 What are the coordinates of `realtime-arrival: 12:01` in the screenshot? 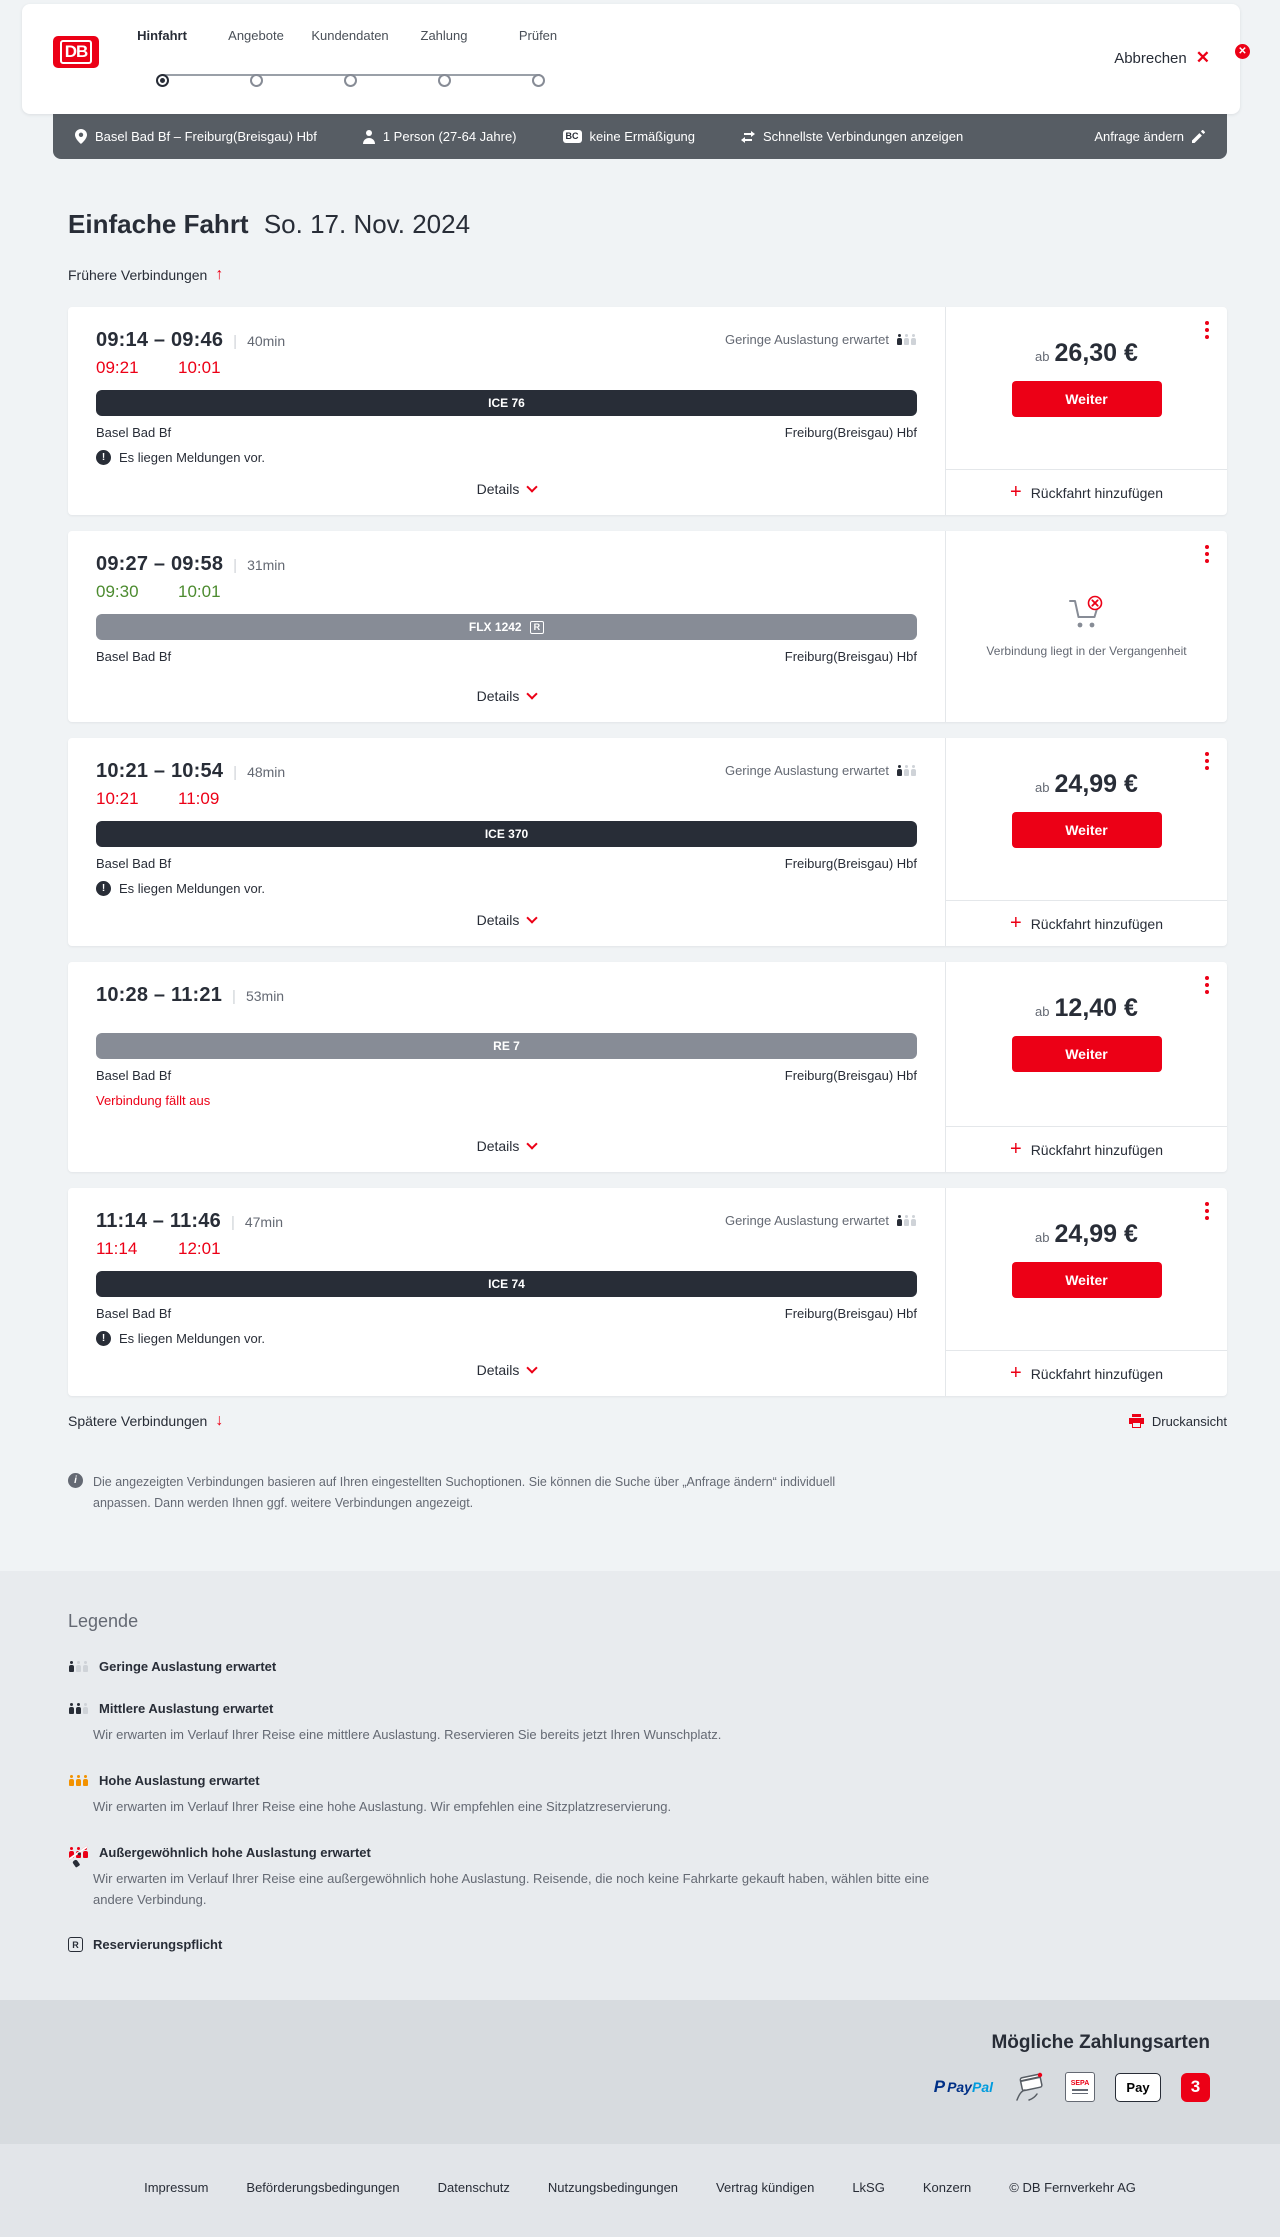 It's located at (199, 1248).